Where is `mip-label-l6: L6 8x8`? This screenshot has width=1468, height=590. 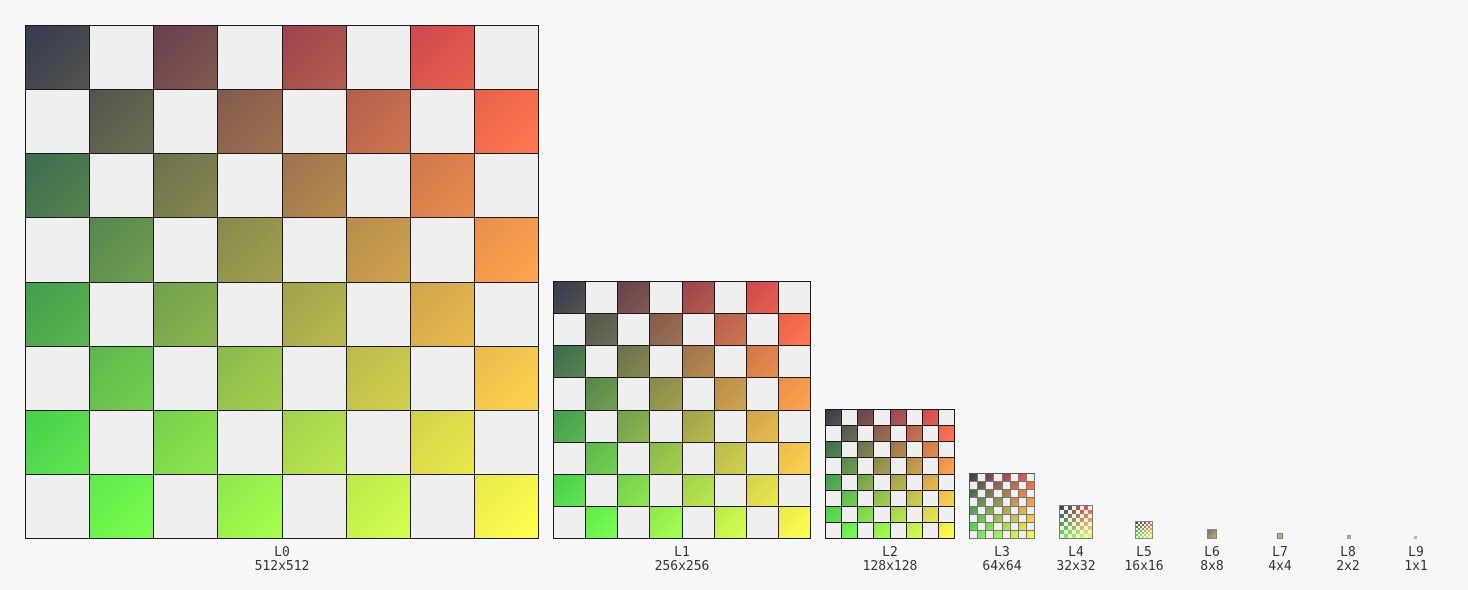
mip-label-l6: L6 8x8 is located at coordinates (1212, 560).